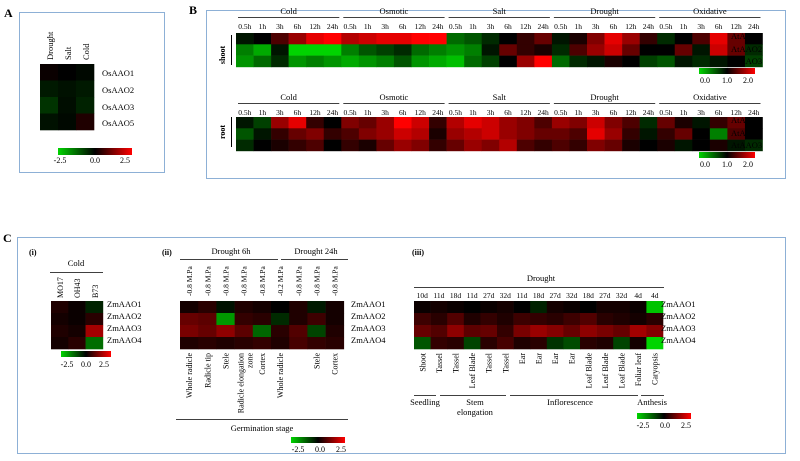 This screenshot has width=800, height=461. Describe the element at coordinates (655, 369) in the screenshot. I see `c-iii-tissue-label: Caryopsis` at that location.